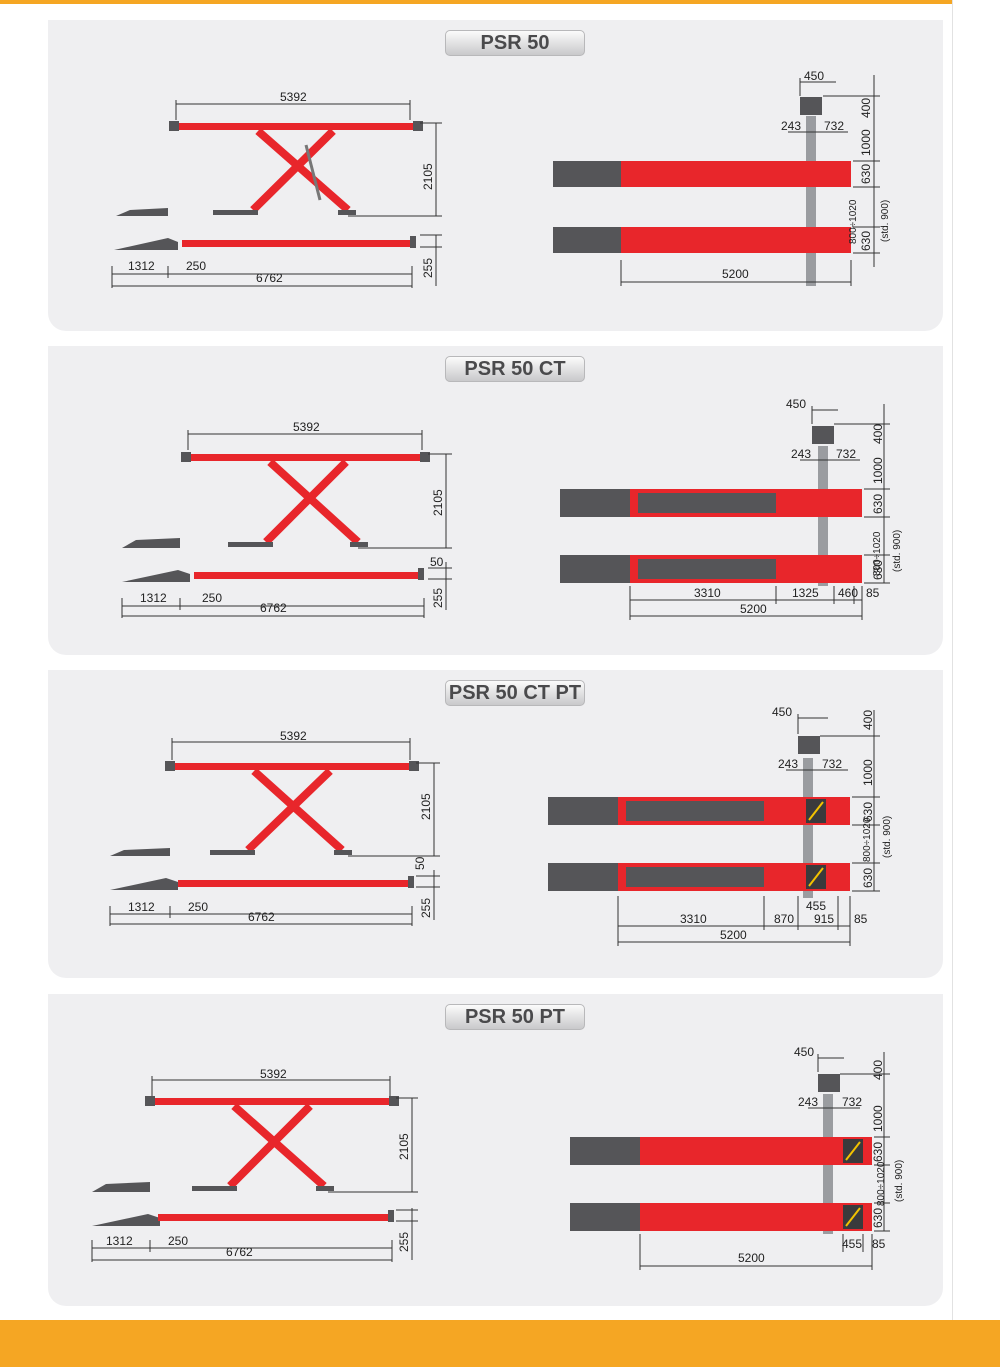 This screenshot has height=1367, width=1000. I want to click on panel-title: PSR 50 PT, so click(515, 1017).